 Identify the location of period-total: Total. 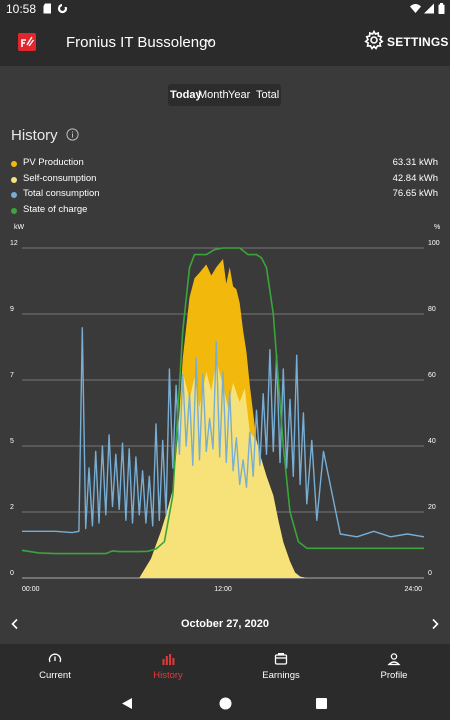
(268, 95).